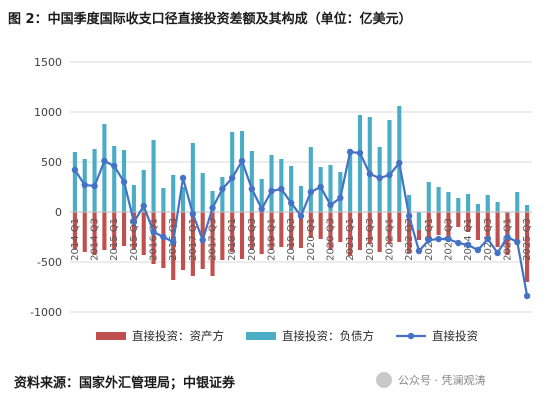  I want to click on x-tick-label: 2018 Q3, so click(252, 239).